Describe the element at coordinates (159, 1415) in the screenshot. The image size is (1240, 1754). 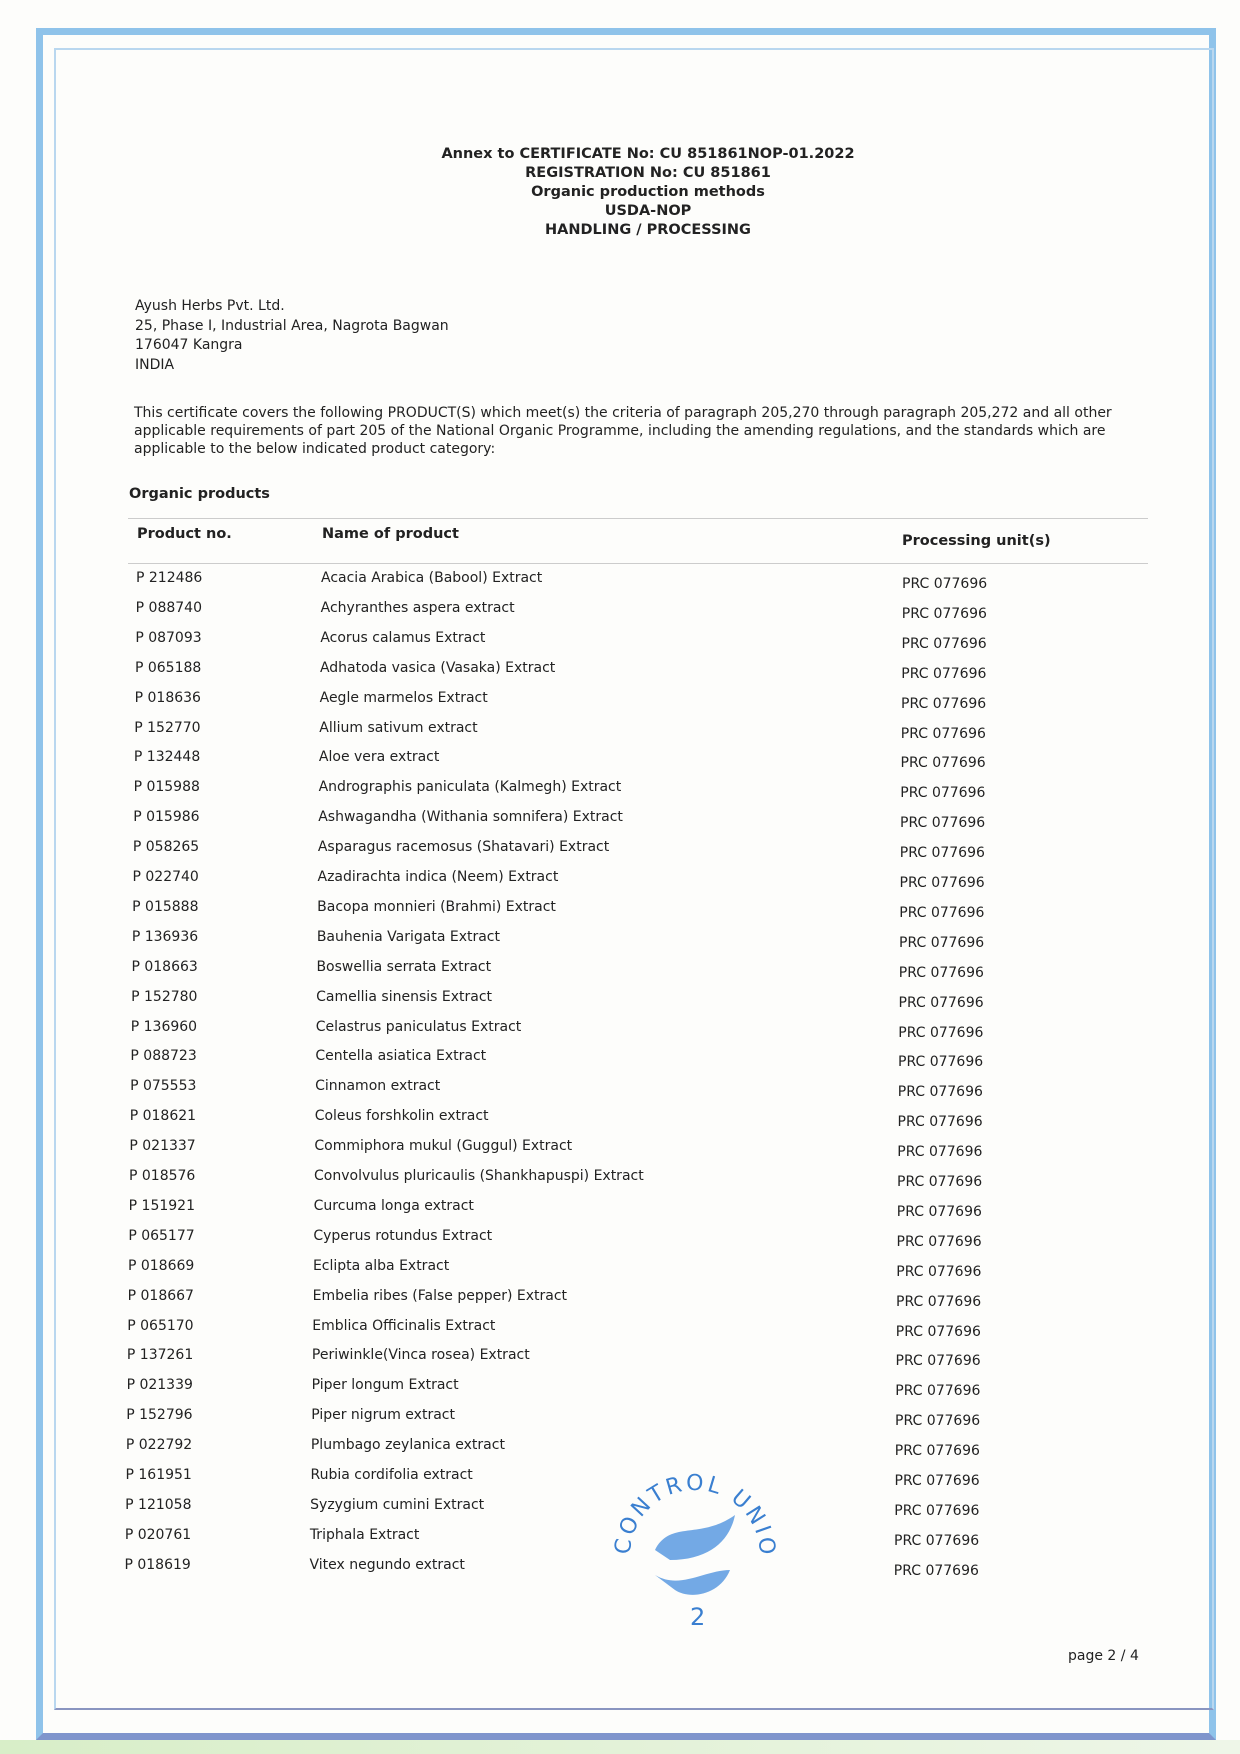
I see `product-number-cell: P 152796` at that location.